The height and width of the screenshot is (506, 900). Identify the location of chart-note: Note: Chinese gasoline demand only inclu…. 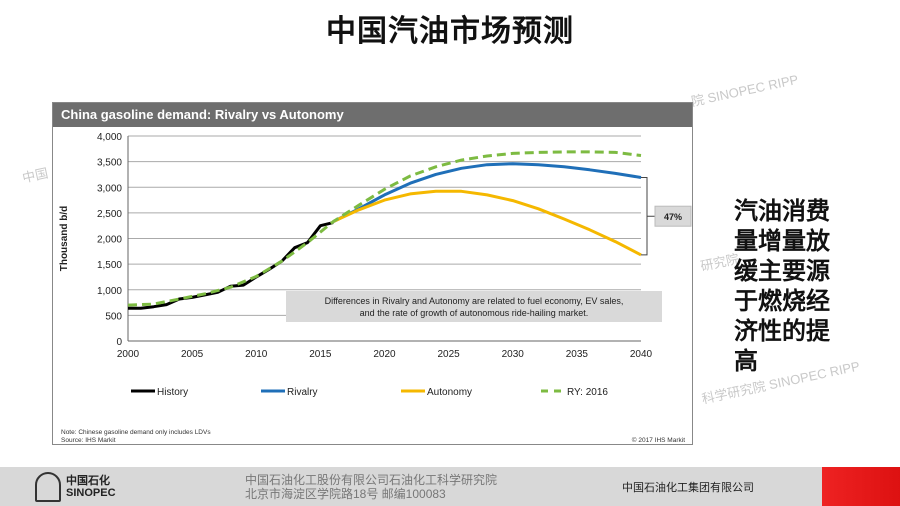
(136, 432).